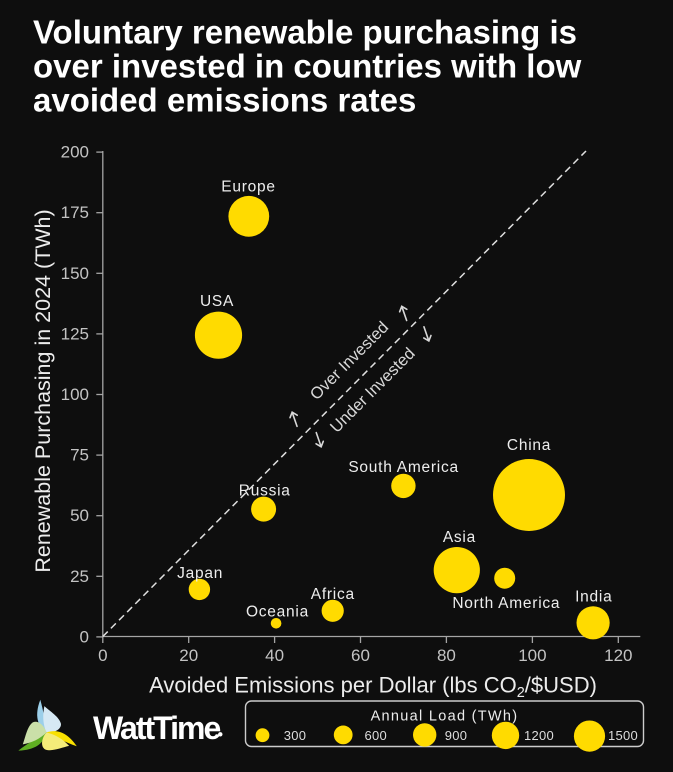  What do you see at coordinates (295, 735) in the screenshot?
I see `svg-text: 300` at bounding box center [295, 735].